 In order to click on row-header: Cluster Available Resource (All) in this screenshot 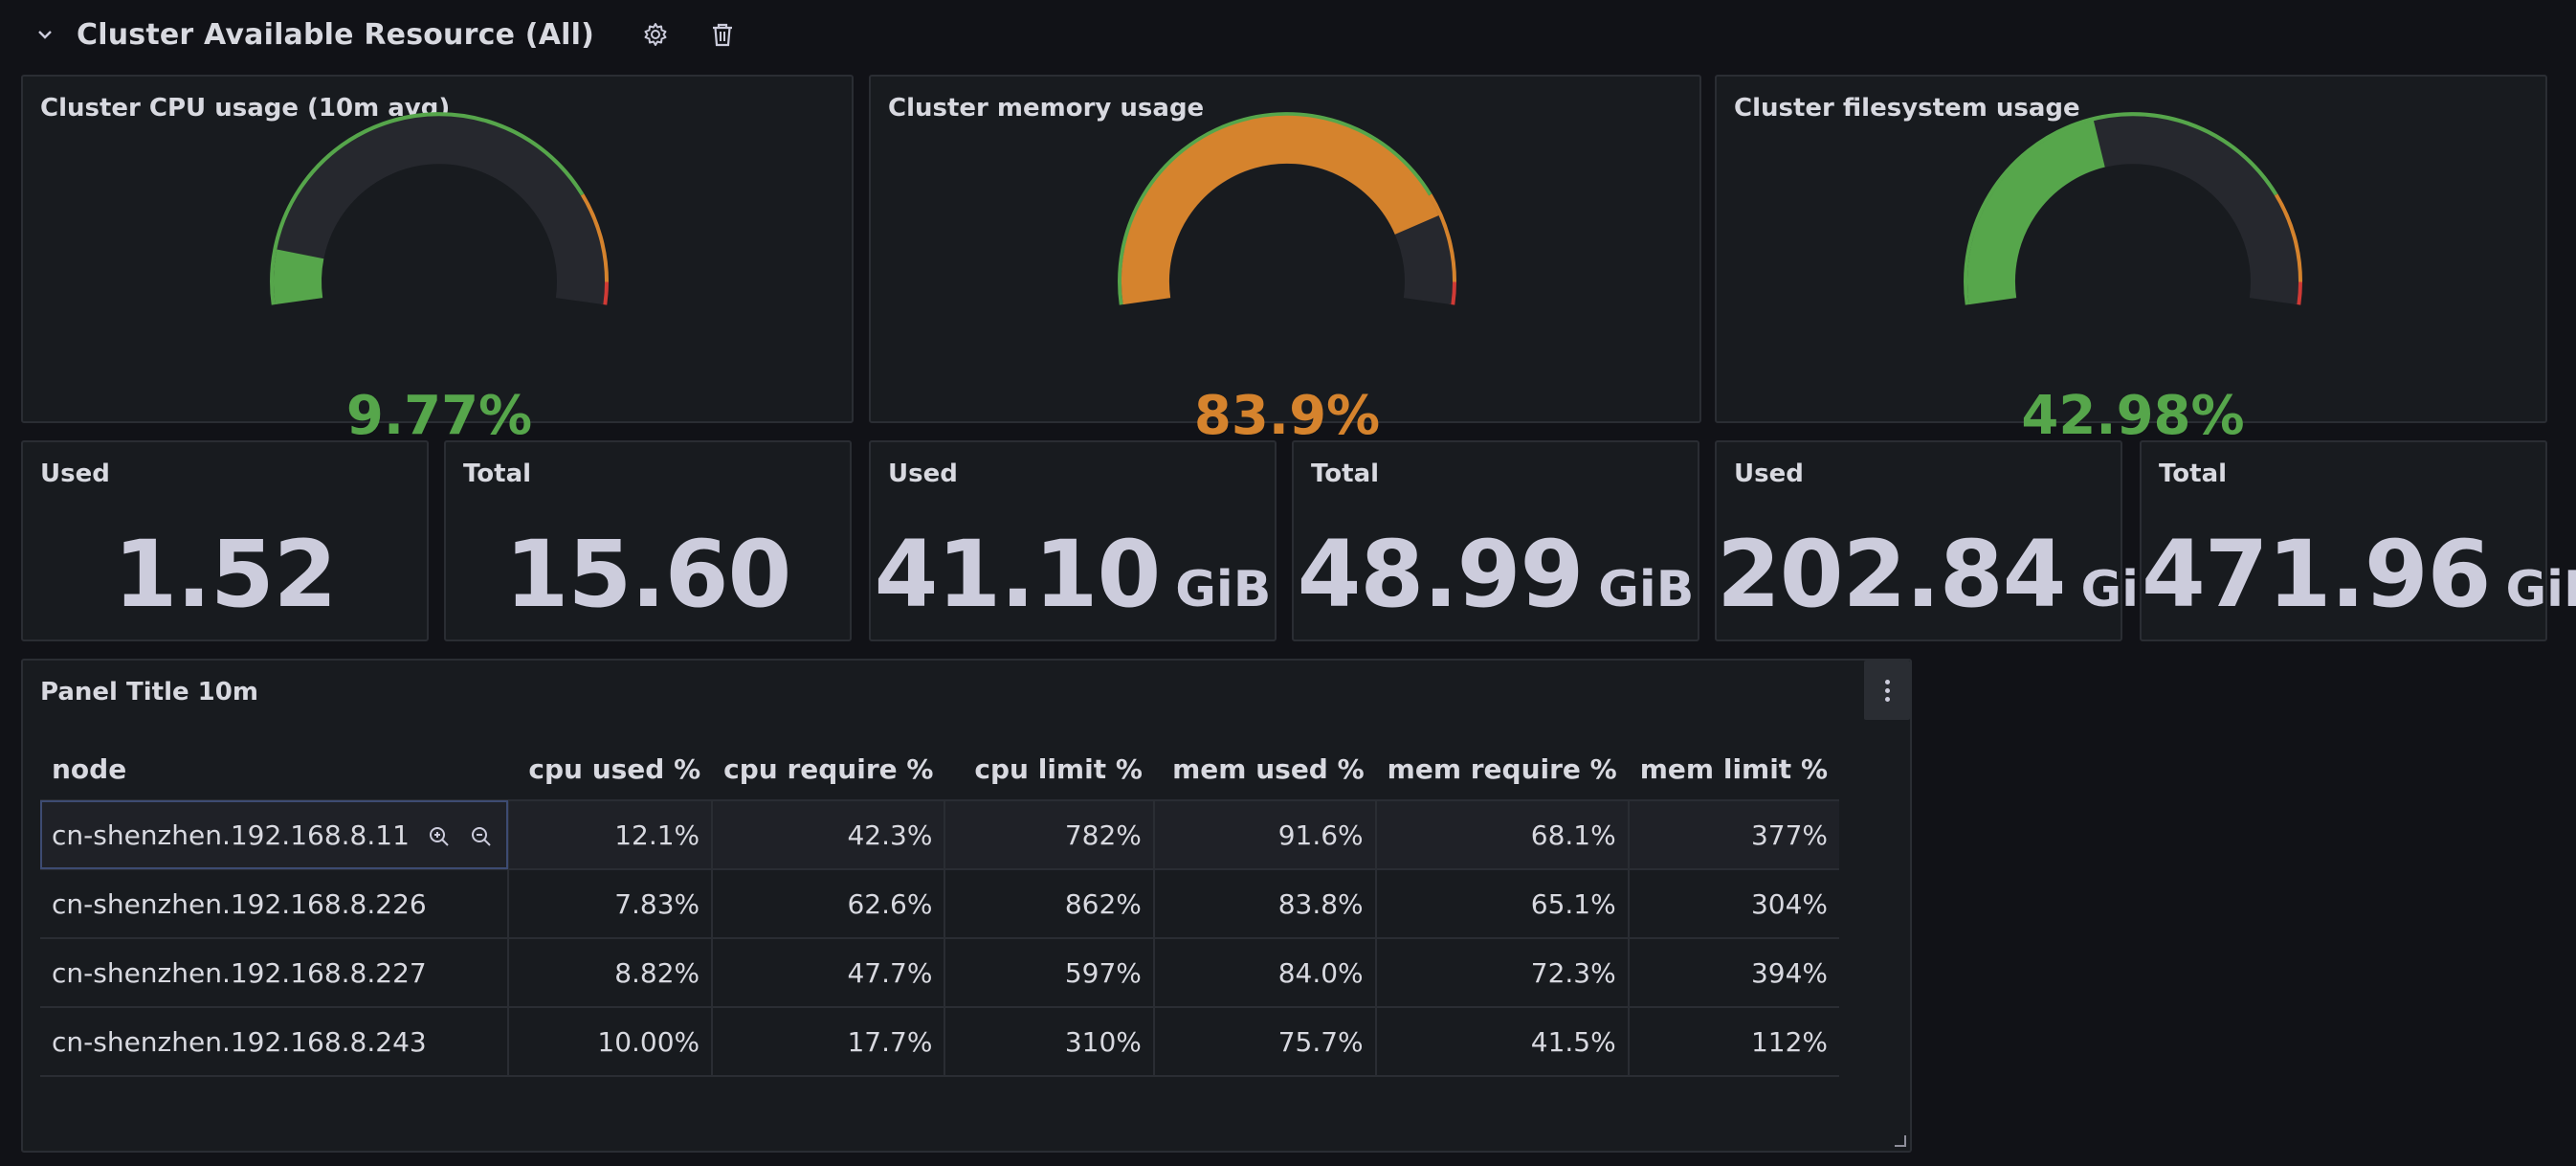, I will do `click(386, 34)`.